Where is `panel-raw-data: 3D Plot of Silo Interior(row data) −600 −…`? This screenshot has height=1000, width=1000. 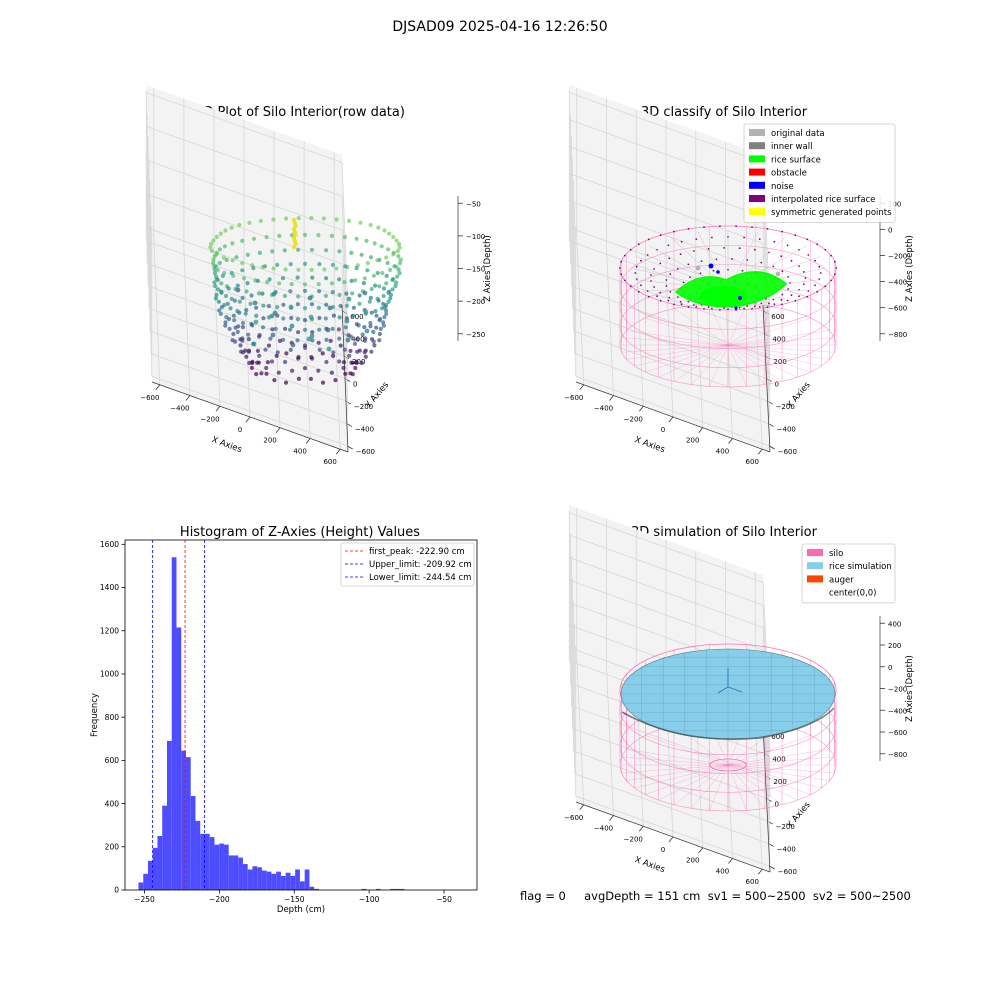 panel-raw-data: 3D Plot of Silo Interior(row data) −600 −… is located at coordinates (316, 275).